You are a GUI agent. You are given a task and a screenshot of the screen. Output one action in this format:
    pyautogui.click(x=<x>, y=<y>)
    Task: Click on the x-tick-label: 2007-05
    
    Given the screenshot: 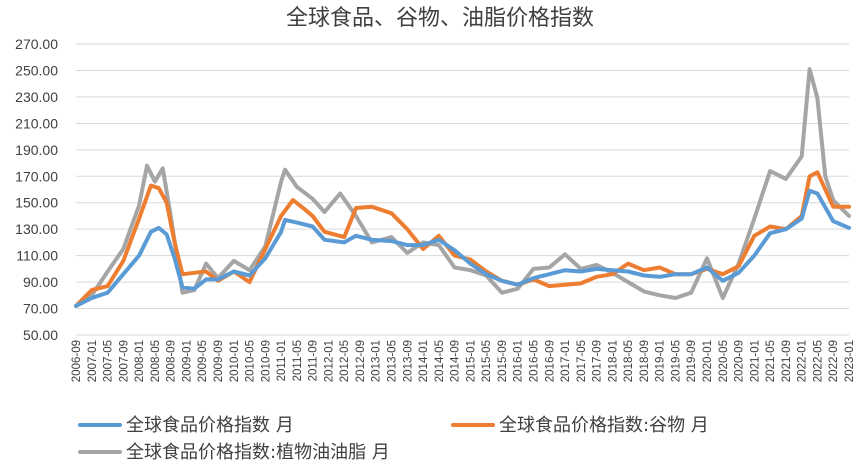 What is the action you would take?
    pyautogui.click(x=109, y=361)
    